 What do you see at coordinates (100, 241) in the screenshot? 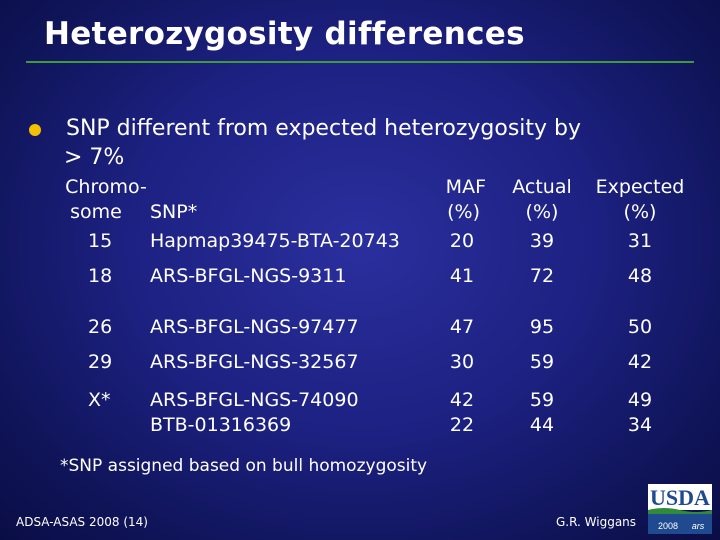
I see `table-cell-chromosome: 15` at bounding box center [100, 241].